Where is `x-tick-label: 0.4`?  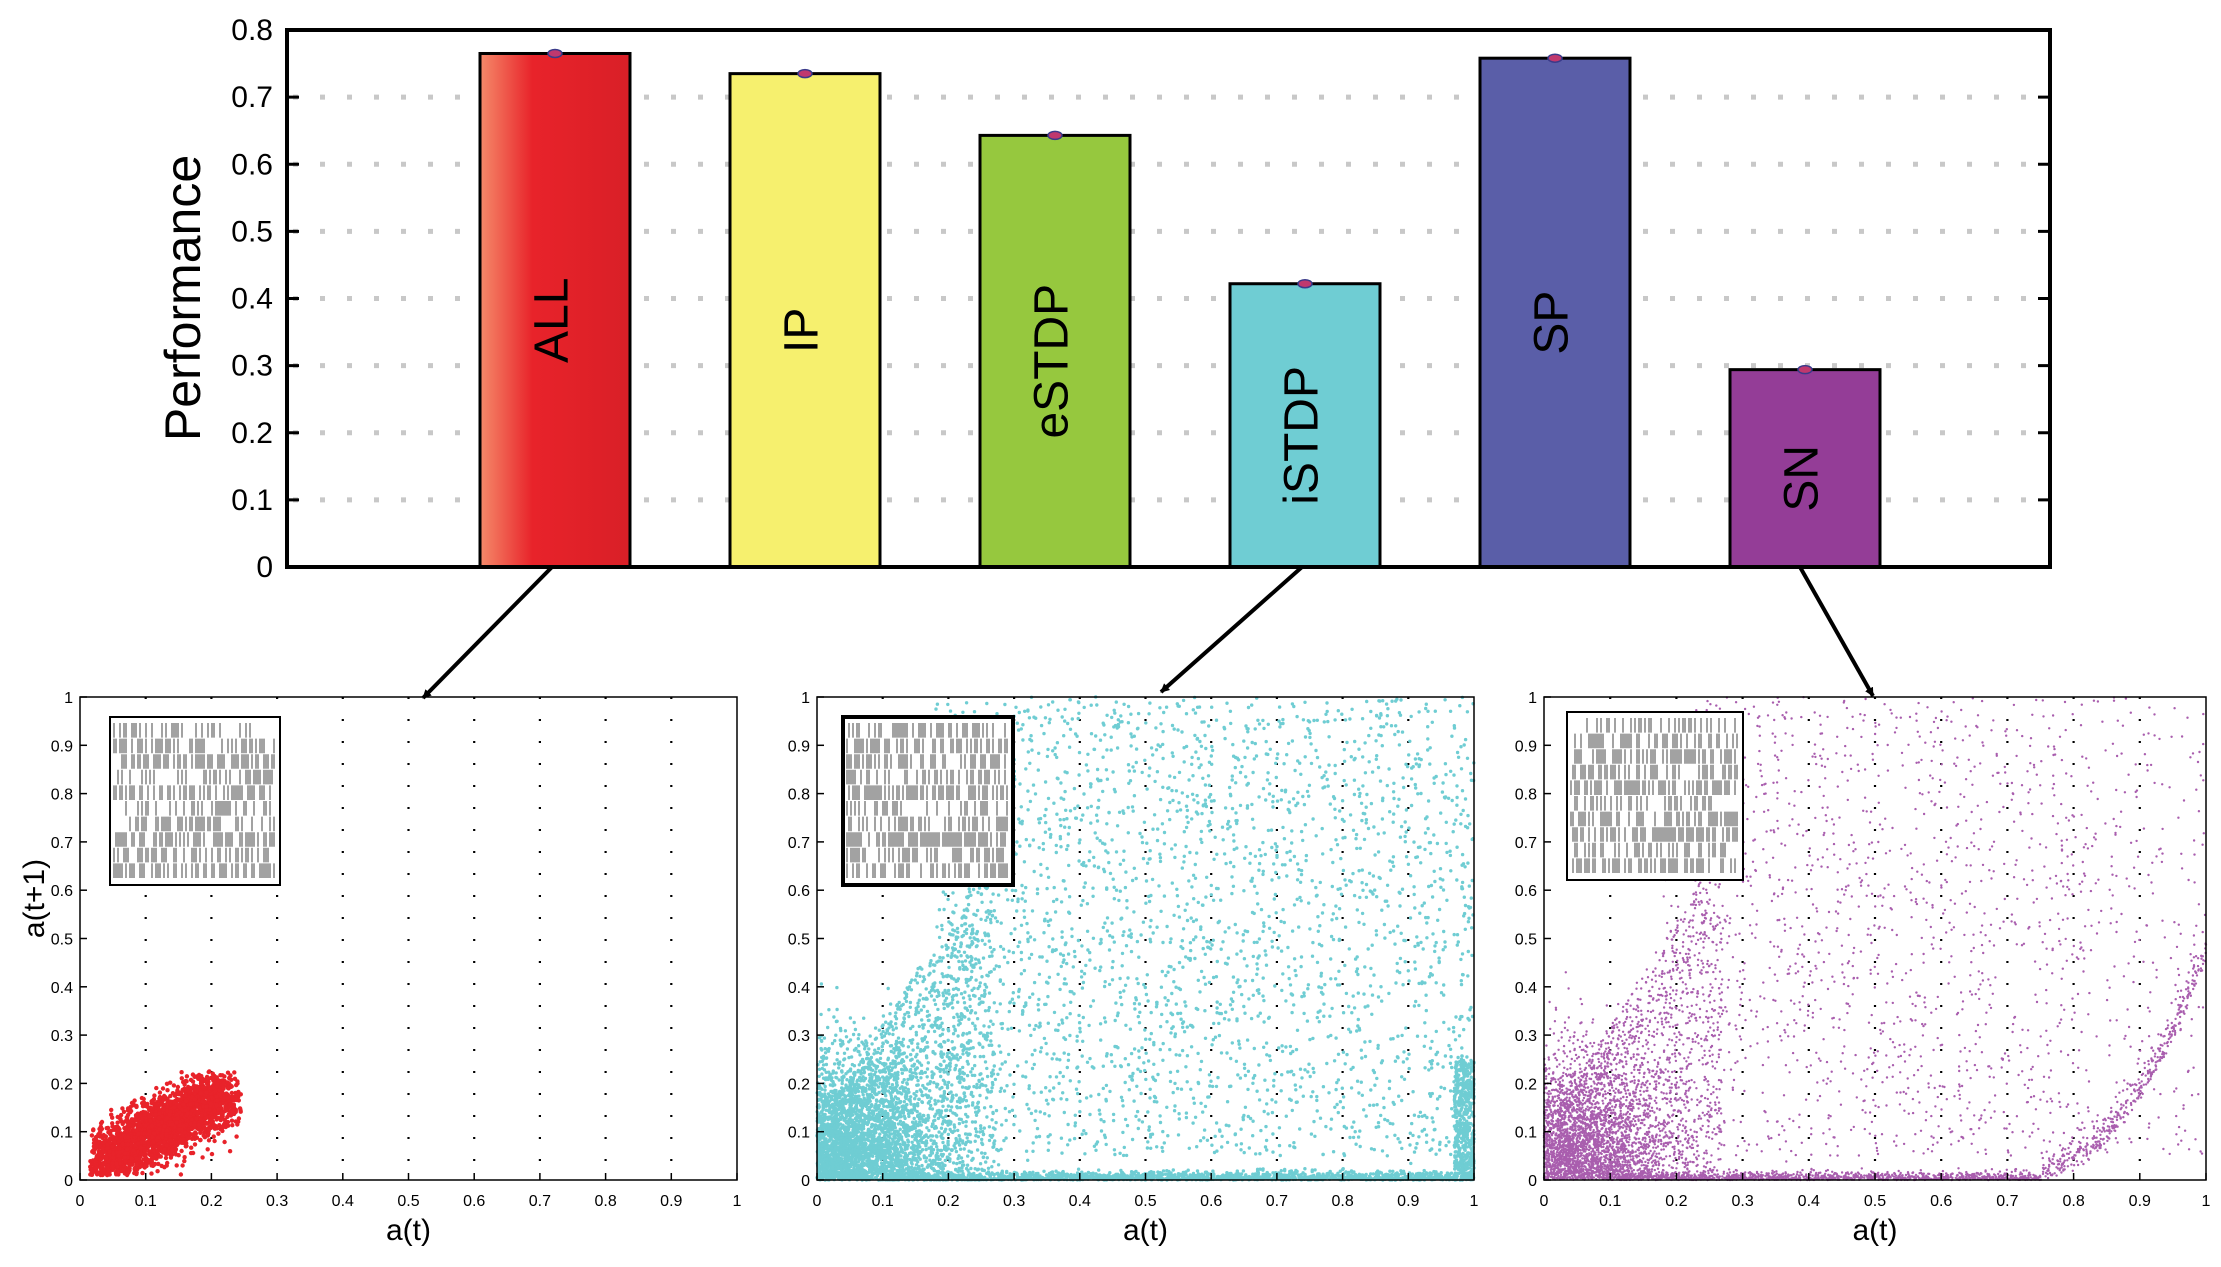 x-tick-label: 0.4 is located at coordinates (343, 1201).